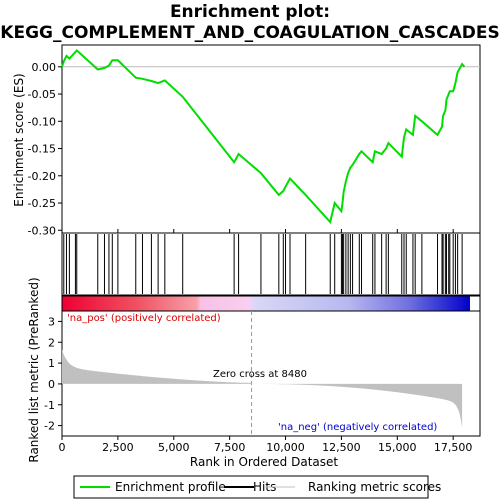 The image size is (500, 500). What do you see at coordinates (357, 427) in the screenshot?
I see `negative-correlation-label: 'na_neg' (negatively correlated)` at bounding box center [357, 427].